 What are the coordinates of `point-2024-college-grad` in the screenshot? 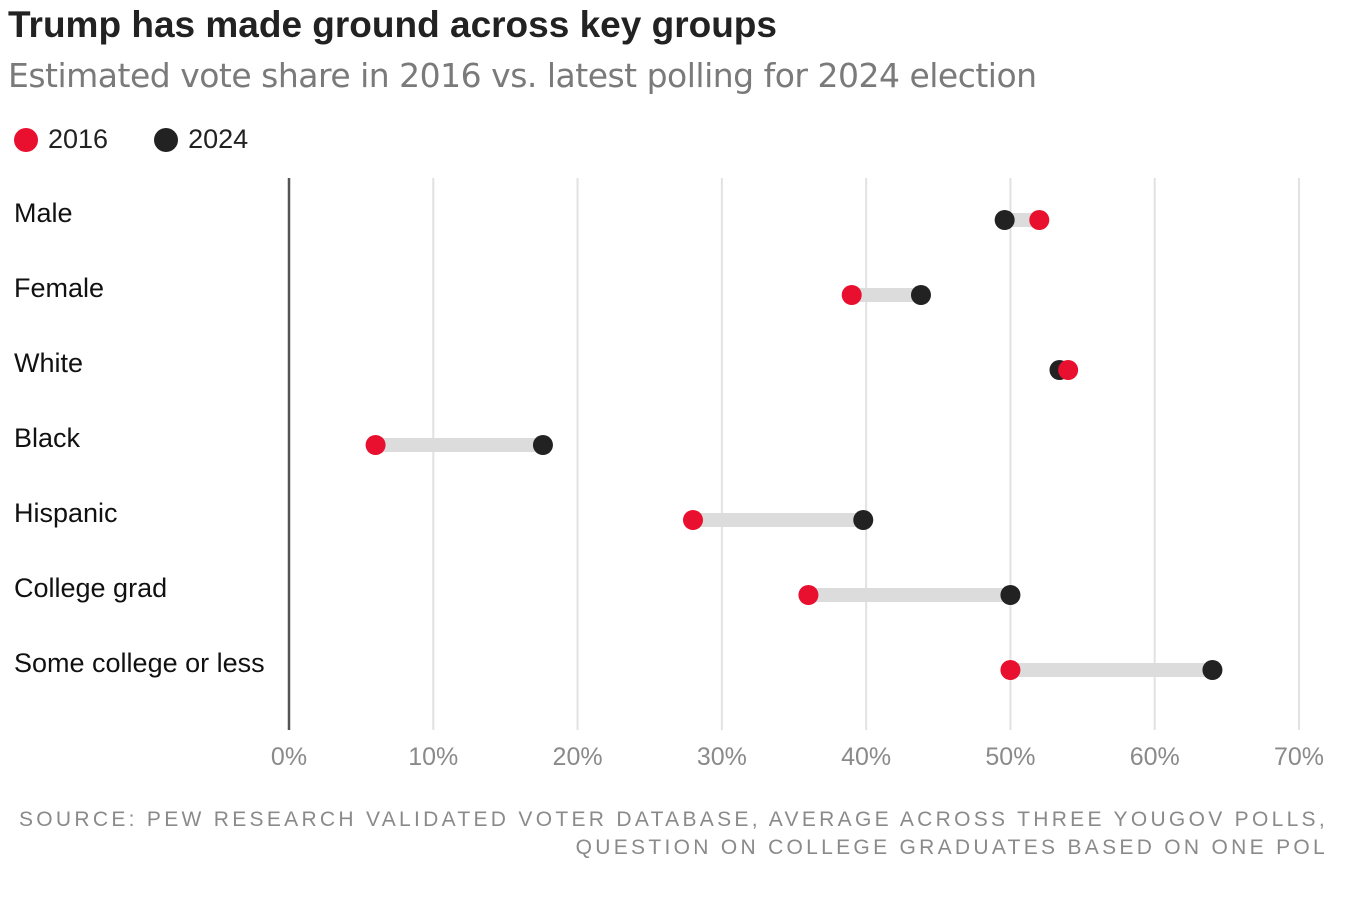 It's located at (1010, 595).